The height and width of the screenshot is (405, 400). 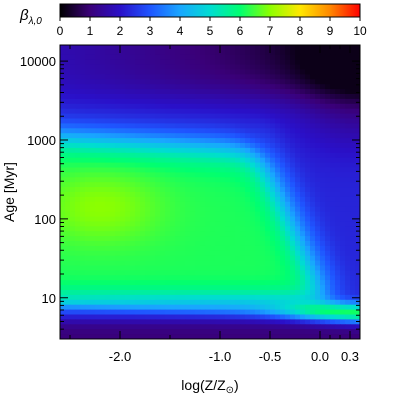 What do you see at coordinates (220, 356) in the screenshot?
I see `x-tick-label: -1.0` at bounding box center [220, 356].